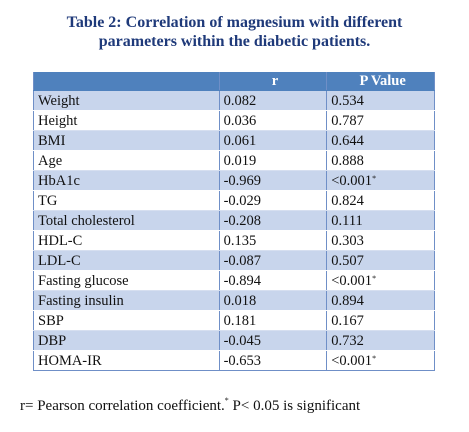  Describe the element at coordinates (347, 320) in the screenshot. I see `p-value-text: 0.167` at that location.